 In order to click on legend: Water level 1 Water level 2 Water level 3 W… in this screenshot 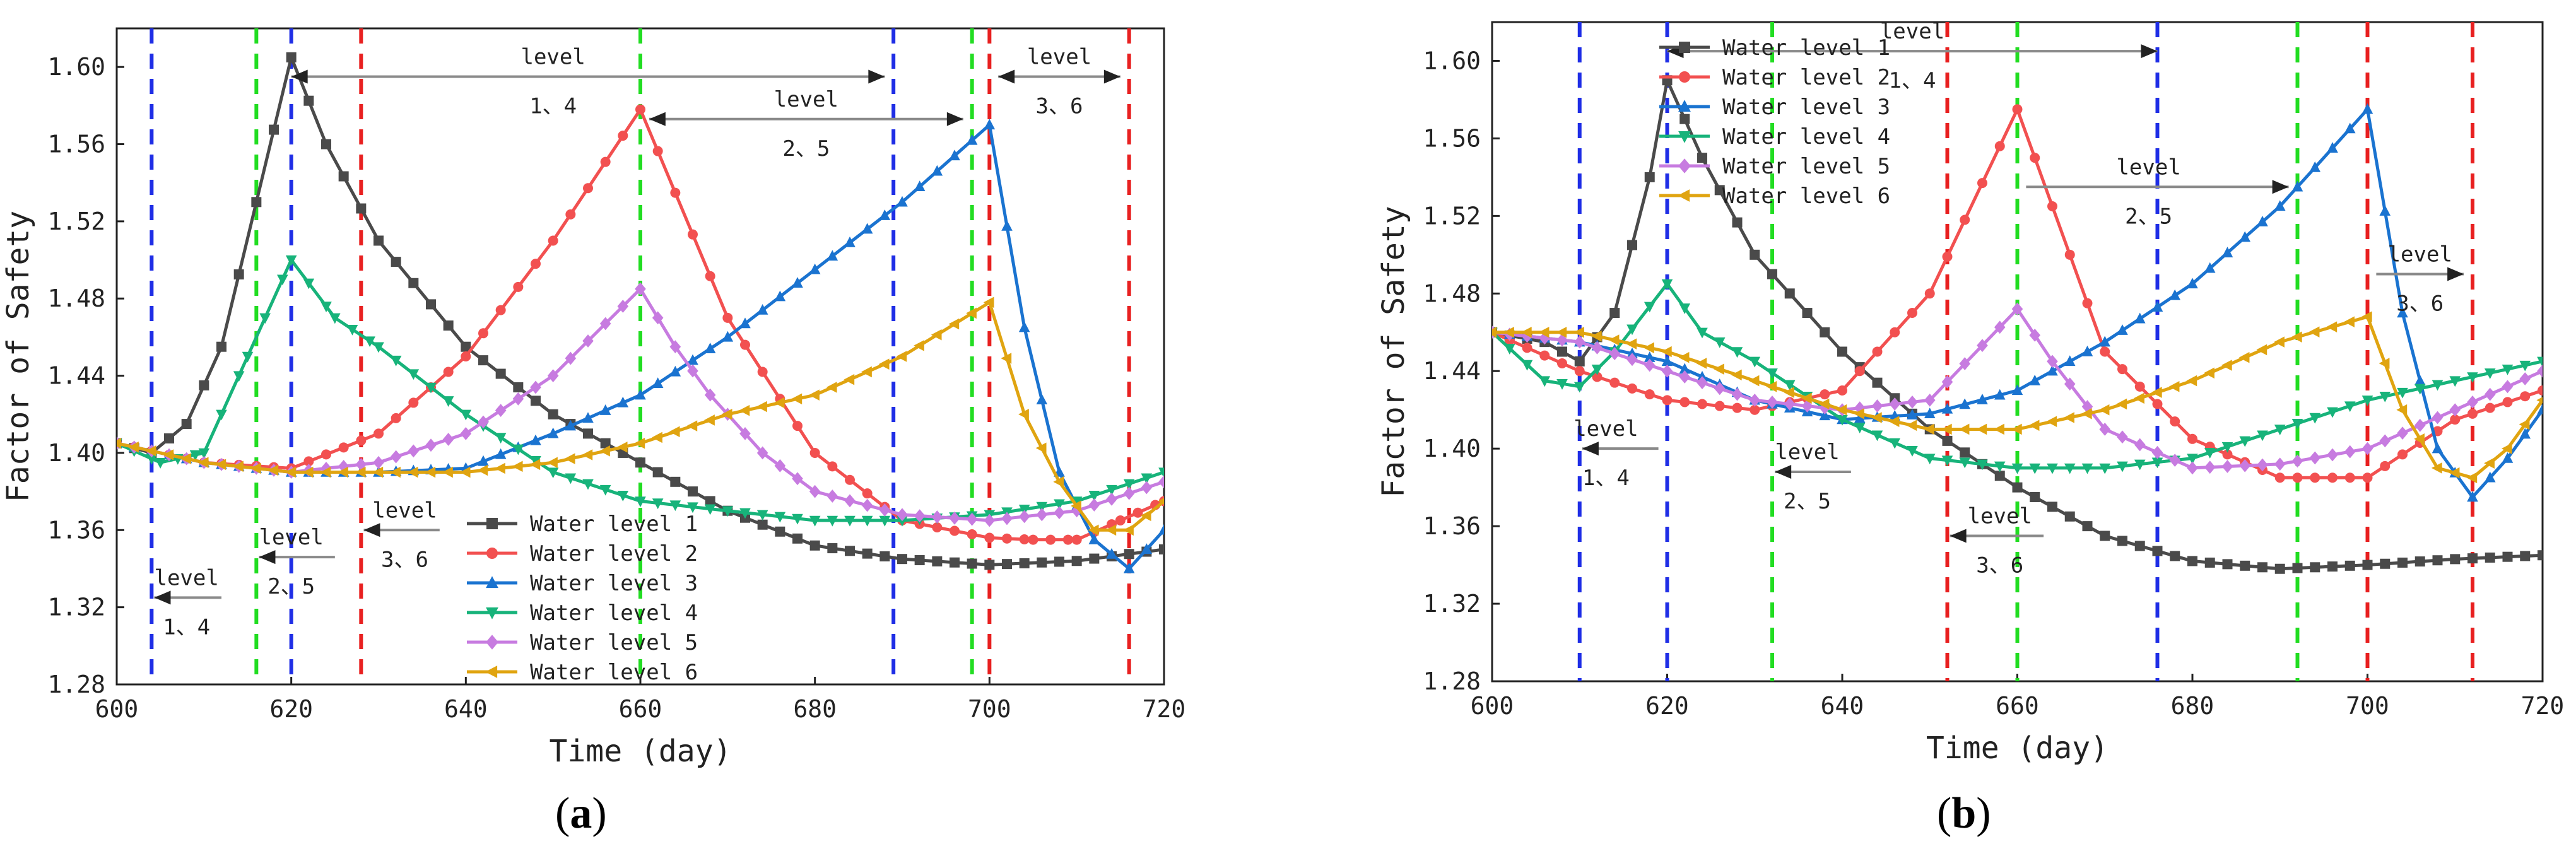, I will do `click(582, 598)`.